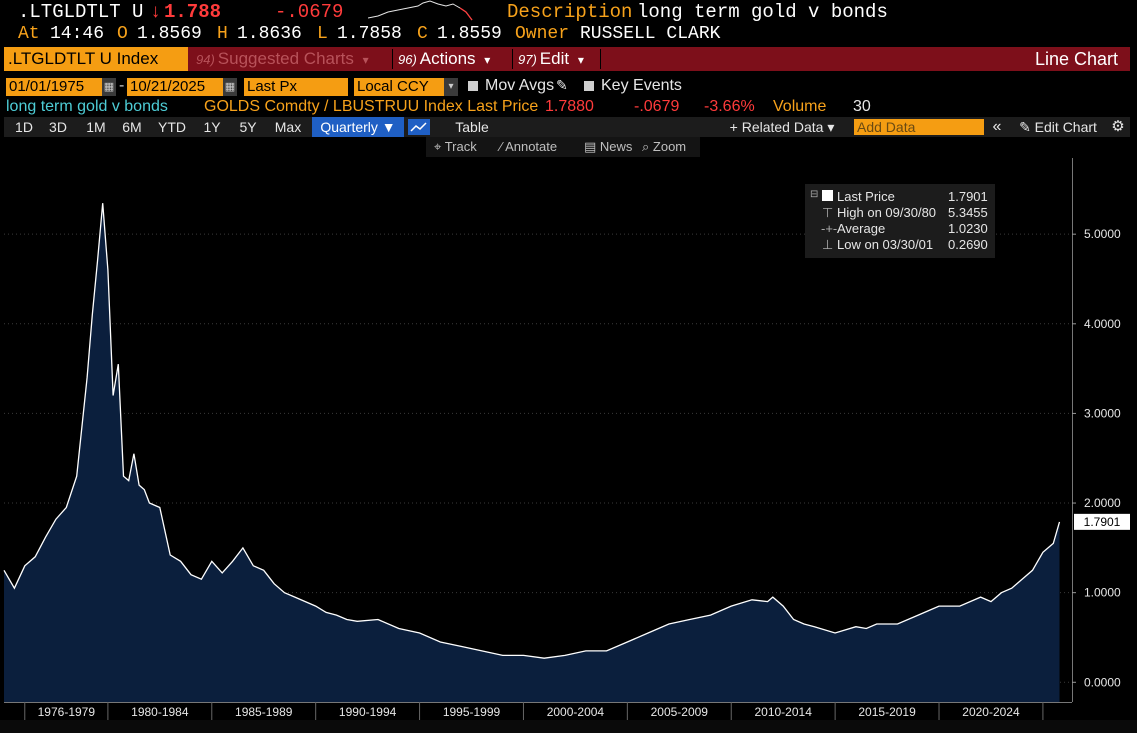  What do you see at coordinates (782, 127) in the screenshot?
I see `related-data-menu: + Related Data ▾` at bounding box center [782, 127].